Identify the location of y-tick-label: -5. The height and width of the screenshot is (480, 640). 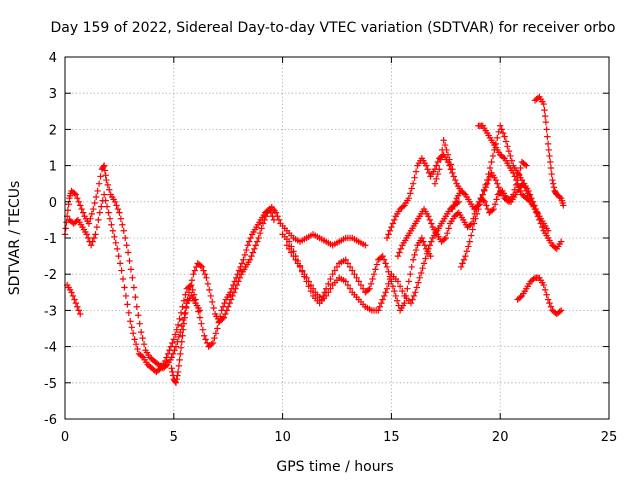
(50, 384).